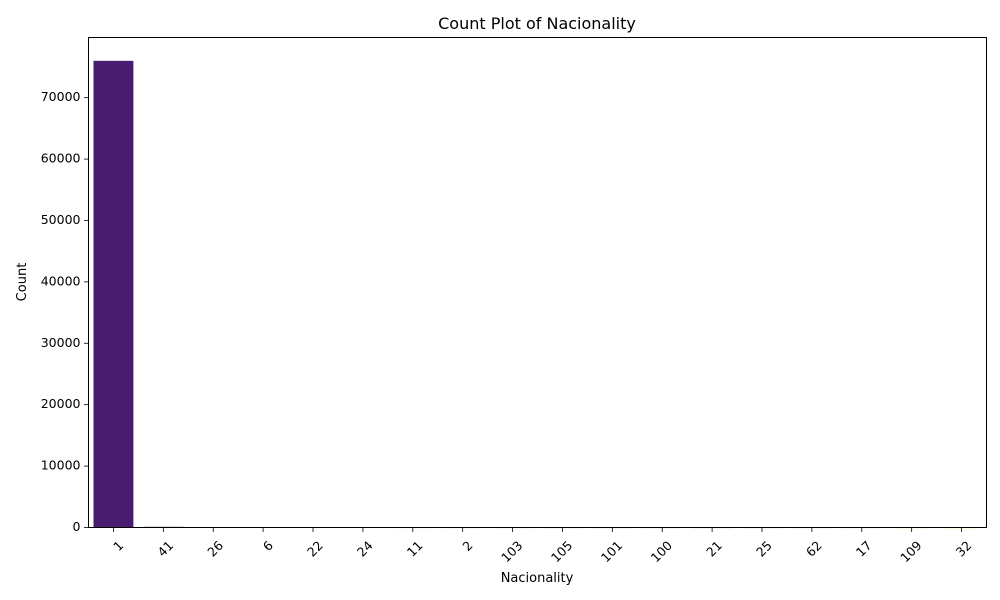 This screenshot has width=1000, height=600. Describe the element at coordinates (662, 552) in the screenshot. I see `x-tick-label-100: 10⁰` at that location.